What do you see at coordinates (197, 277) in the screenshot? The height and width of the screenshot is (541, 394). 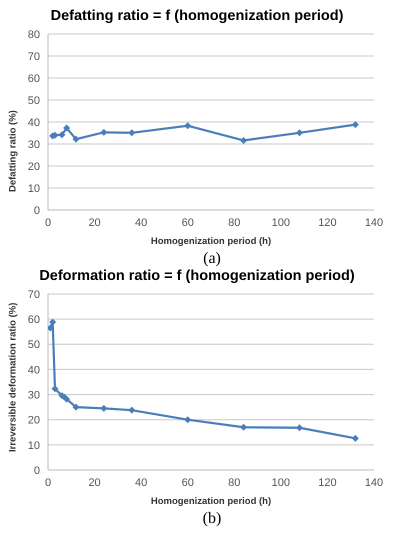 I see `chart-title: Deformation ratio = f (homogenization period)` at bounding box center [197, 277].